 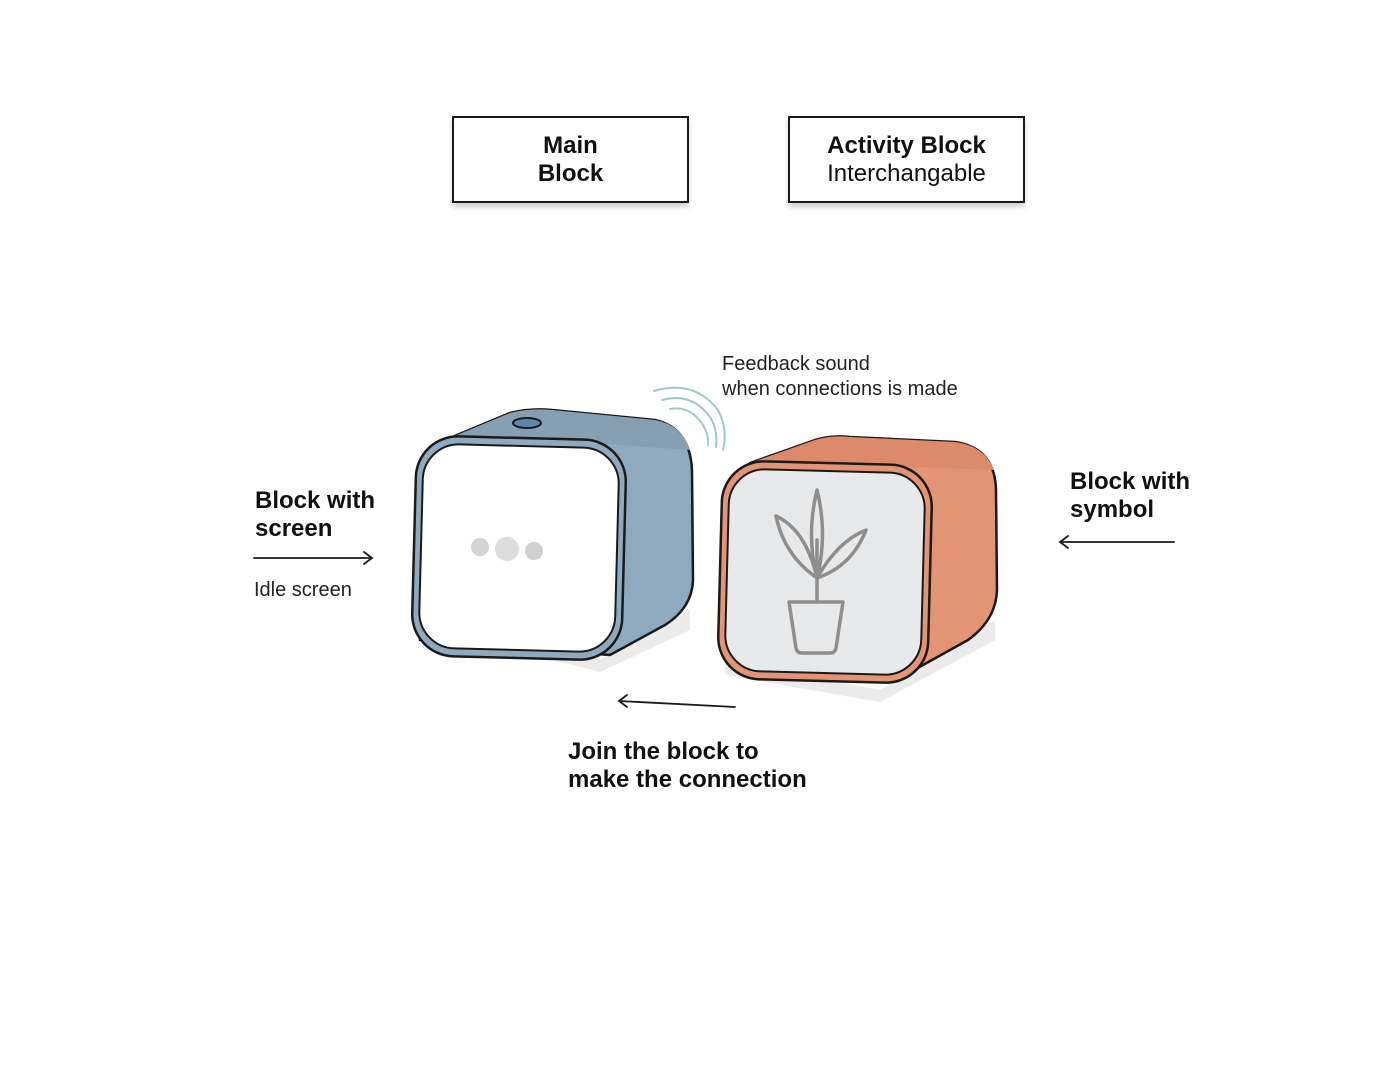 What do you see at coordinates (687, 779) in the screenshot?
I see `join-label-line2: make the connection` at bounding box center [687, 779].